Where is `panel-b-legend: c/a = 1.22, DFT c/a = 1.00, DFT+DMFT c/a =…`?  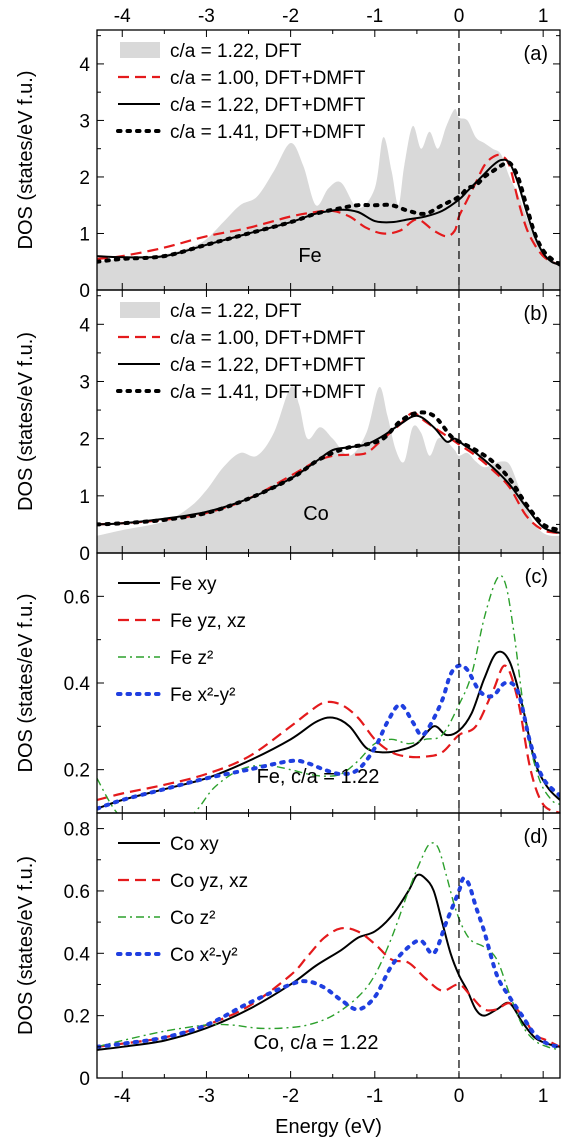 panel-b-legend: c/a = 1.22, DFT c/a = 1.00, DFT+DMFT c/a =… is located at coordinates (241, 352).